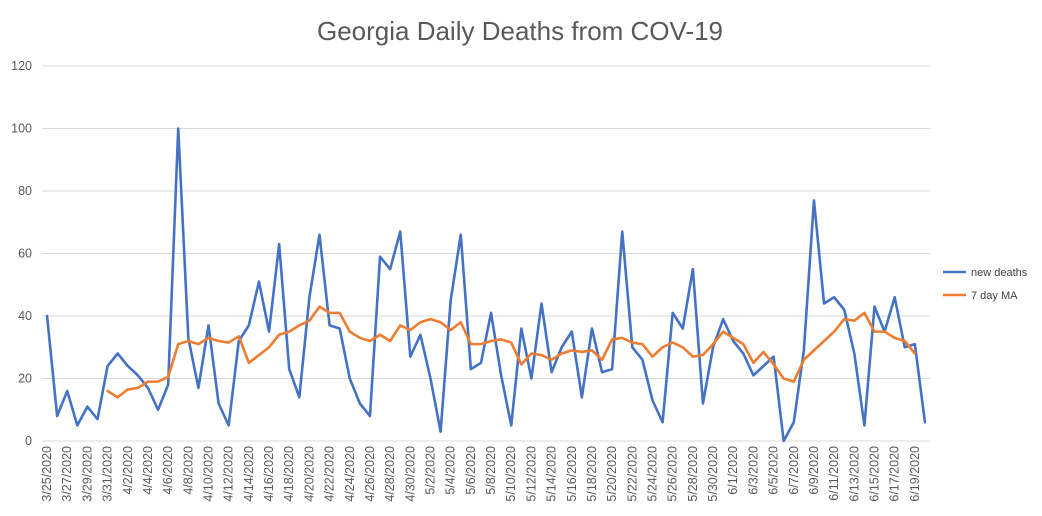  What do you see at coordinates (87, 474) in the screenshot?
I see `x-tick-label: 3/29/2020` at bounding box center [87, 474].